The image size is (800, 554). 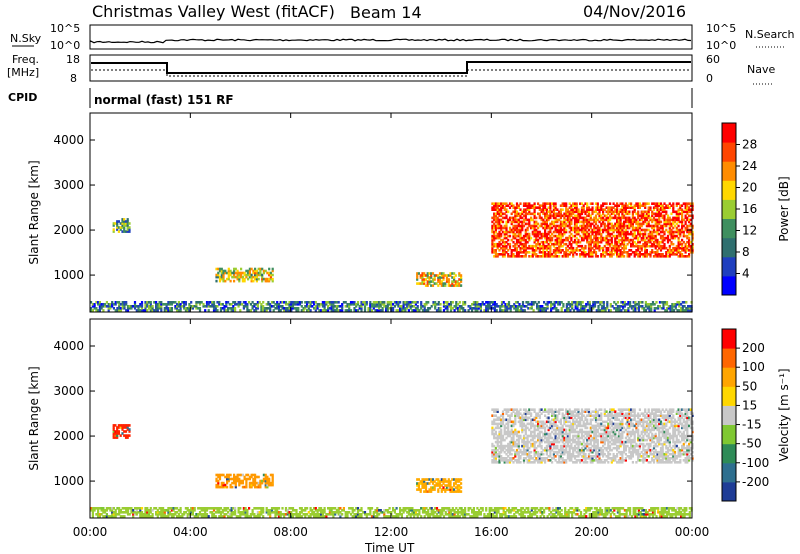 I want to click on velocity-colorbar-label: Velocity [m s⁻¹], so click(x=784, y=414).